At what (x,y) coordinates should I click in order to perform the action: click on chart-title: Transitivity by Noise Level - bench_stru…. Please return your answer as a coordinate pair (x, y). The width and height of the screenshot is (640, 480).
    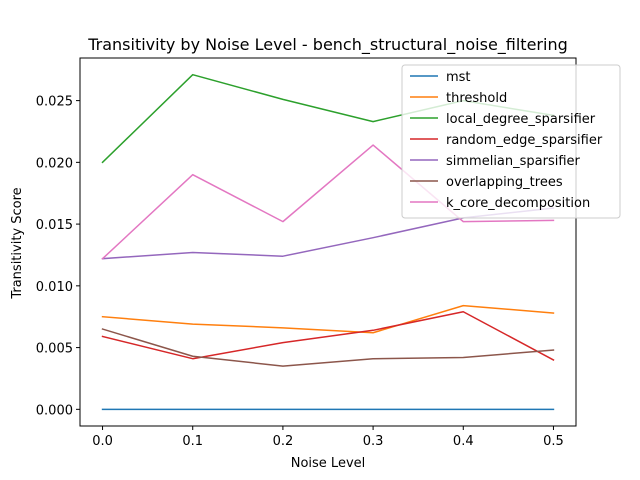
    Looking at the image, I should click on (327, 45).